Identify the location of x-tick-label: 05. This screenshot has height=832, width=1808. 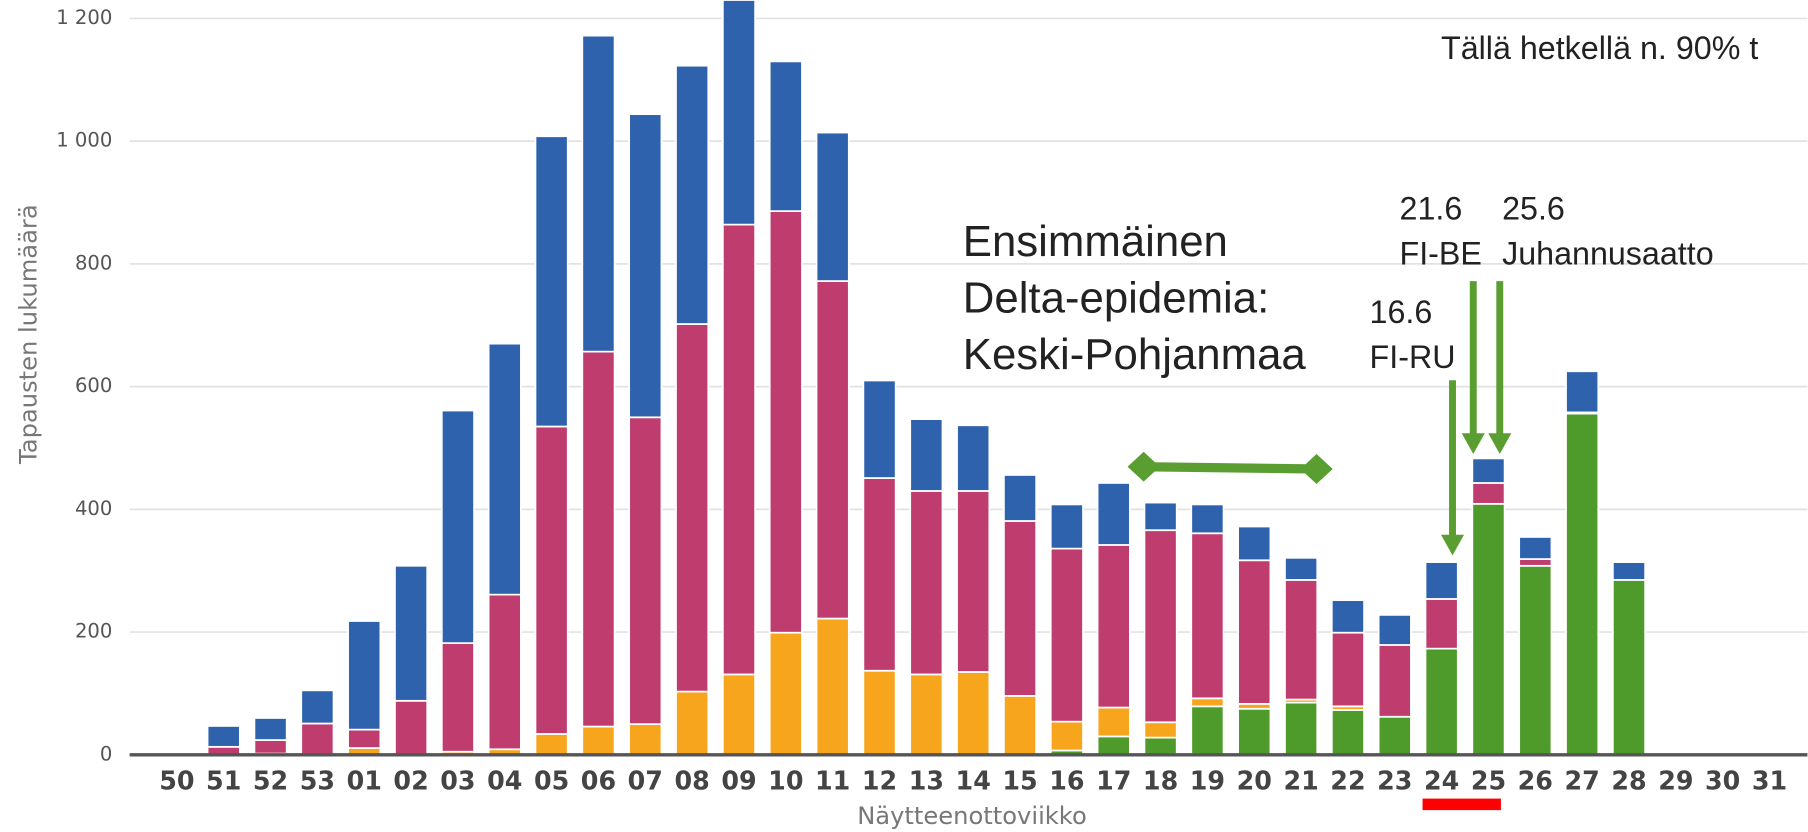
(551, 780).